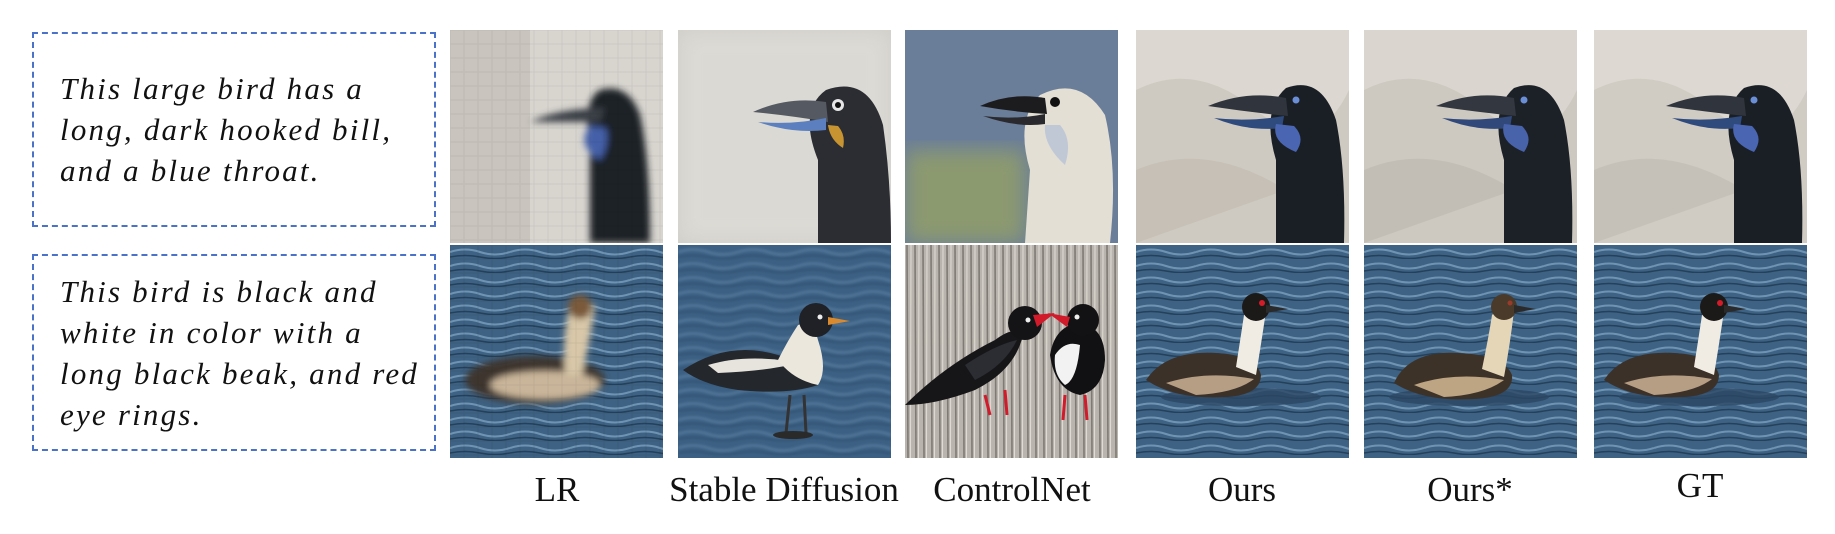 The width and height of the screenshot is (1835, 534). Describe the element at coordinates (1242, 351) in the screenshot. I see `image-row2-ours` at that location.